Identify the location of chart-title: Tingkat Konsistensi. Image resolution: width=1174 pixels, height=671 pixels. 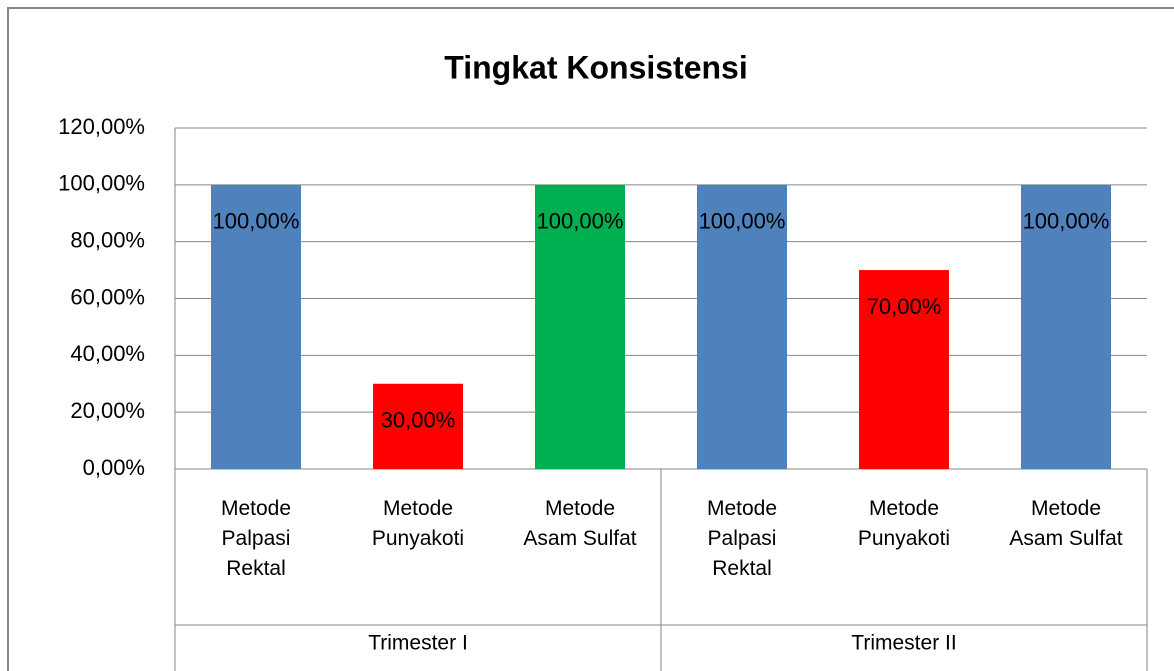
(595, 67).